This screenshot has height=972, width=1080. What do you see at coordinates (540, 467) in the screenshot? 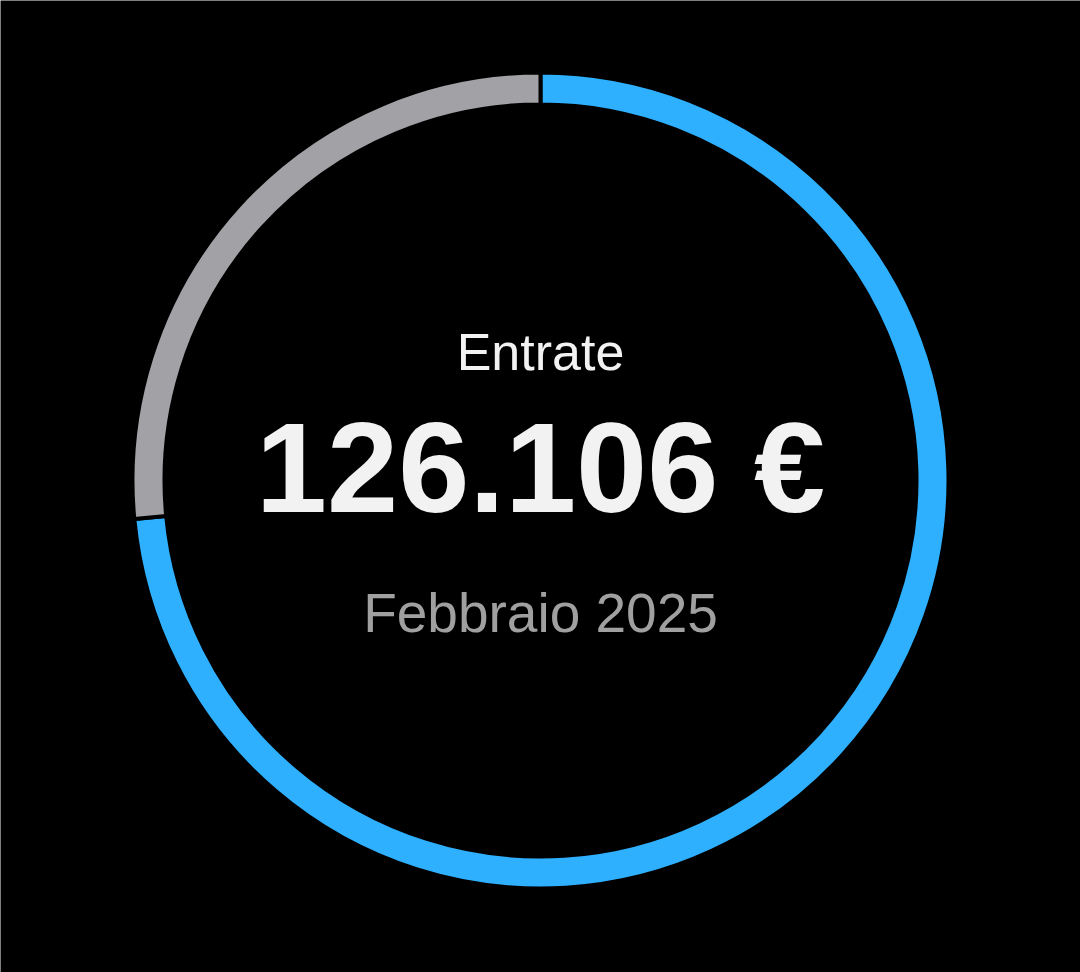
I see `text: 126.106 €` at bounding box center [540, 467].